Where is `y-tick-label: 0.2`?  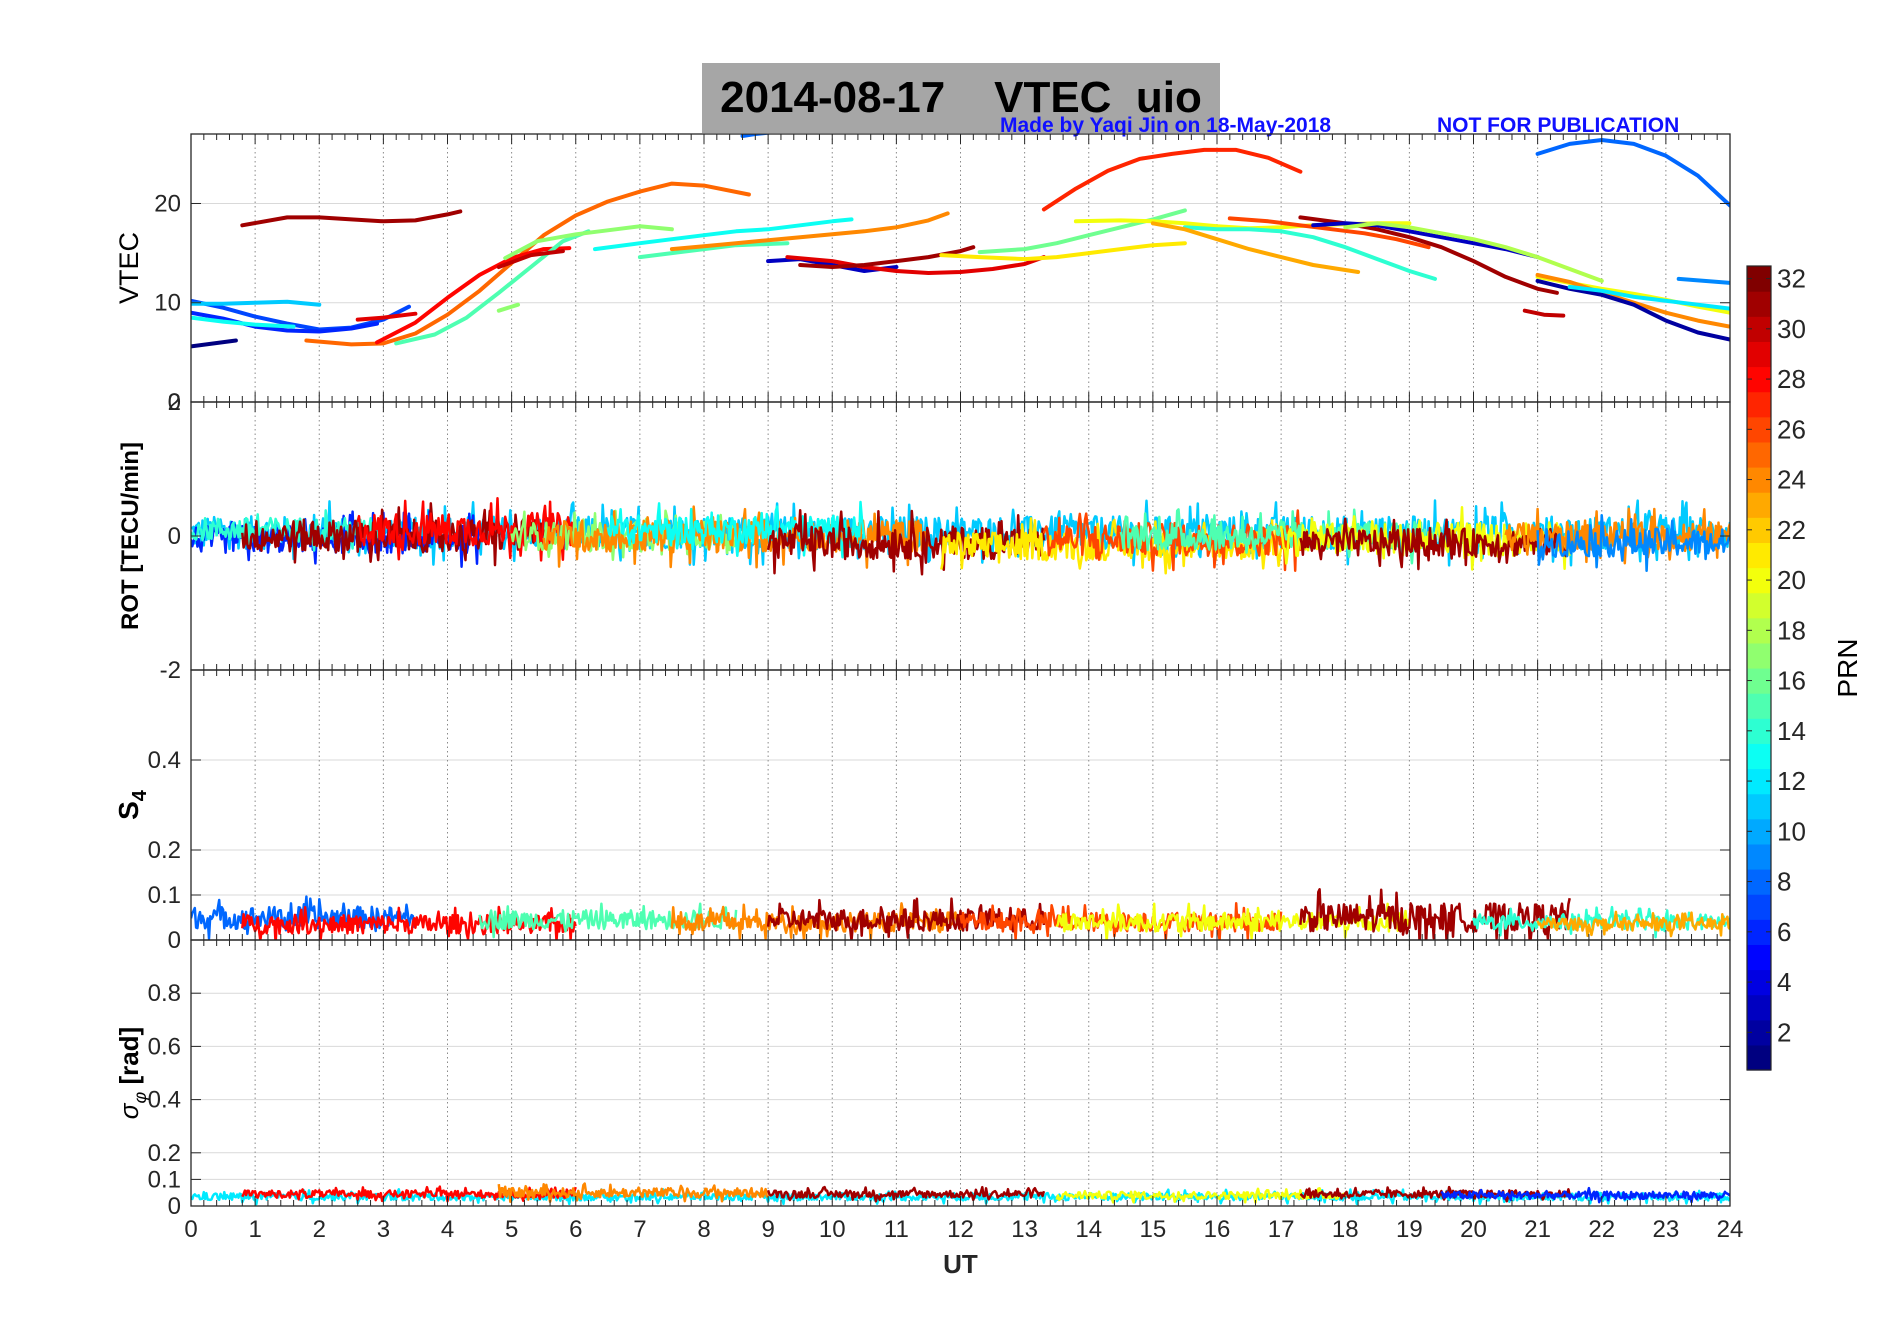
y-tick-label: 0.2 is located at coordinates (164, 1153).